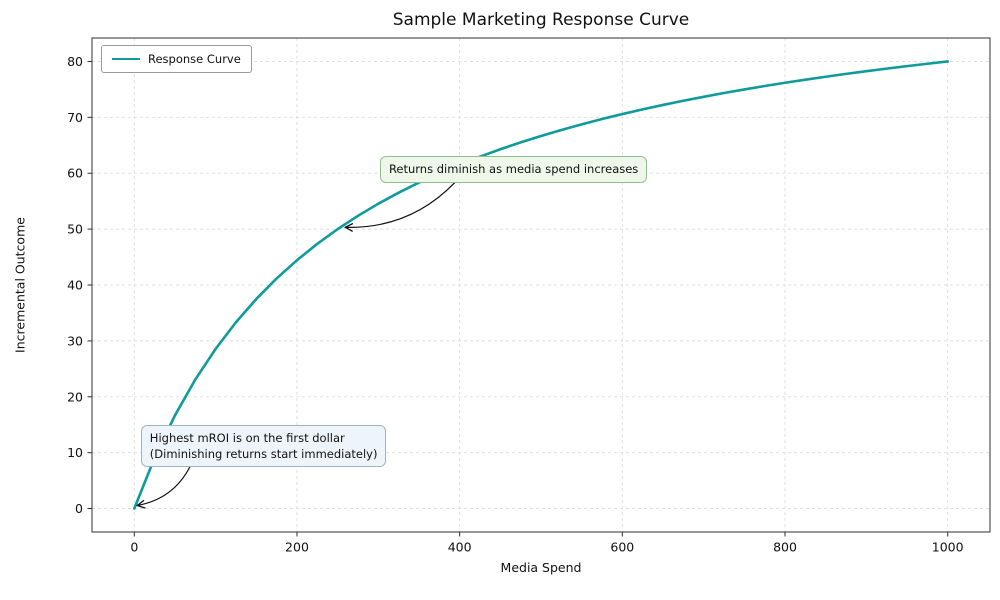  I want to click on y-tick-label: 0, so click(79, 508).